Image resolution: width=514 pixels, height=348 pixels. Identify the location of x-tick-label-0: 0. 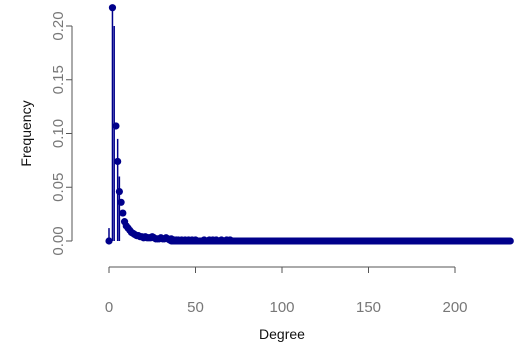
(109, 307).